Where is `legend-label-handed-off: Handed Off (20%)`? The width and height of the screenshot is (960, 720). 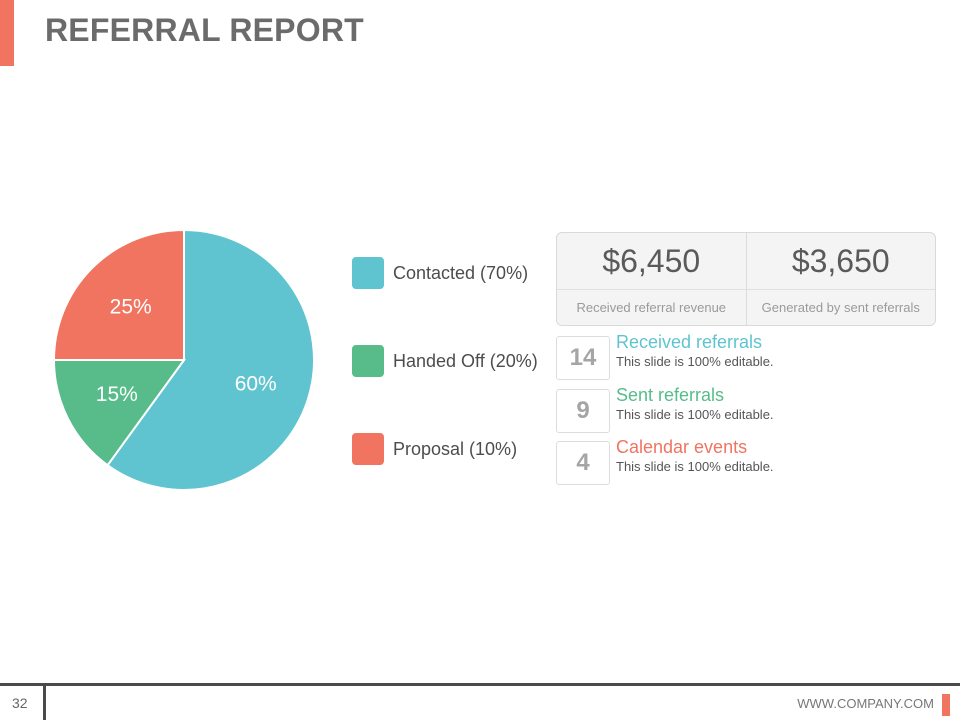
legend-label-handed-off: Handed Off (20%) is located at coordinates (465, 360).